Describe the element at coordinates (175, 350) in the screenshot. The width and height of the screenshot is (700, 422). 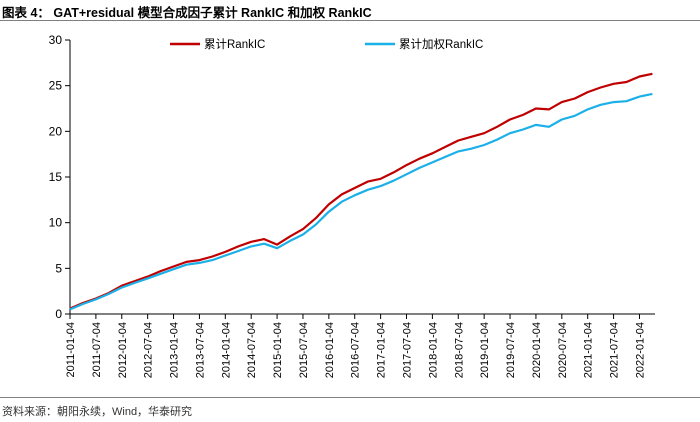
I see `x-tick-label: 2013-01-04` at that location.